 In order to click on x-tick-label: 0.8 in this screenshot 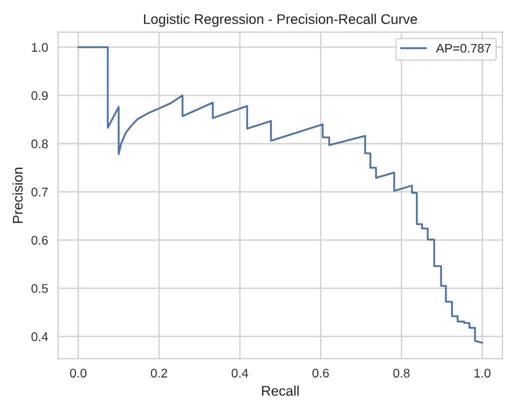, I will do `click(401, 373)`.